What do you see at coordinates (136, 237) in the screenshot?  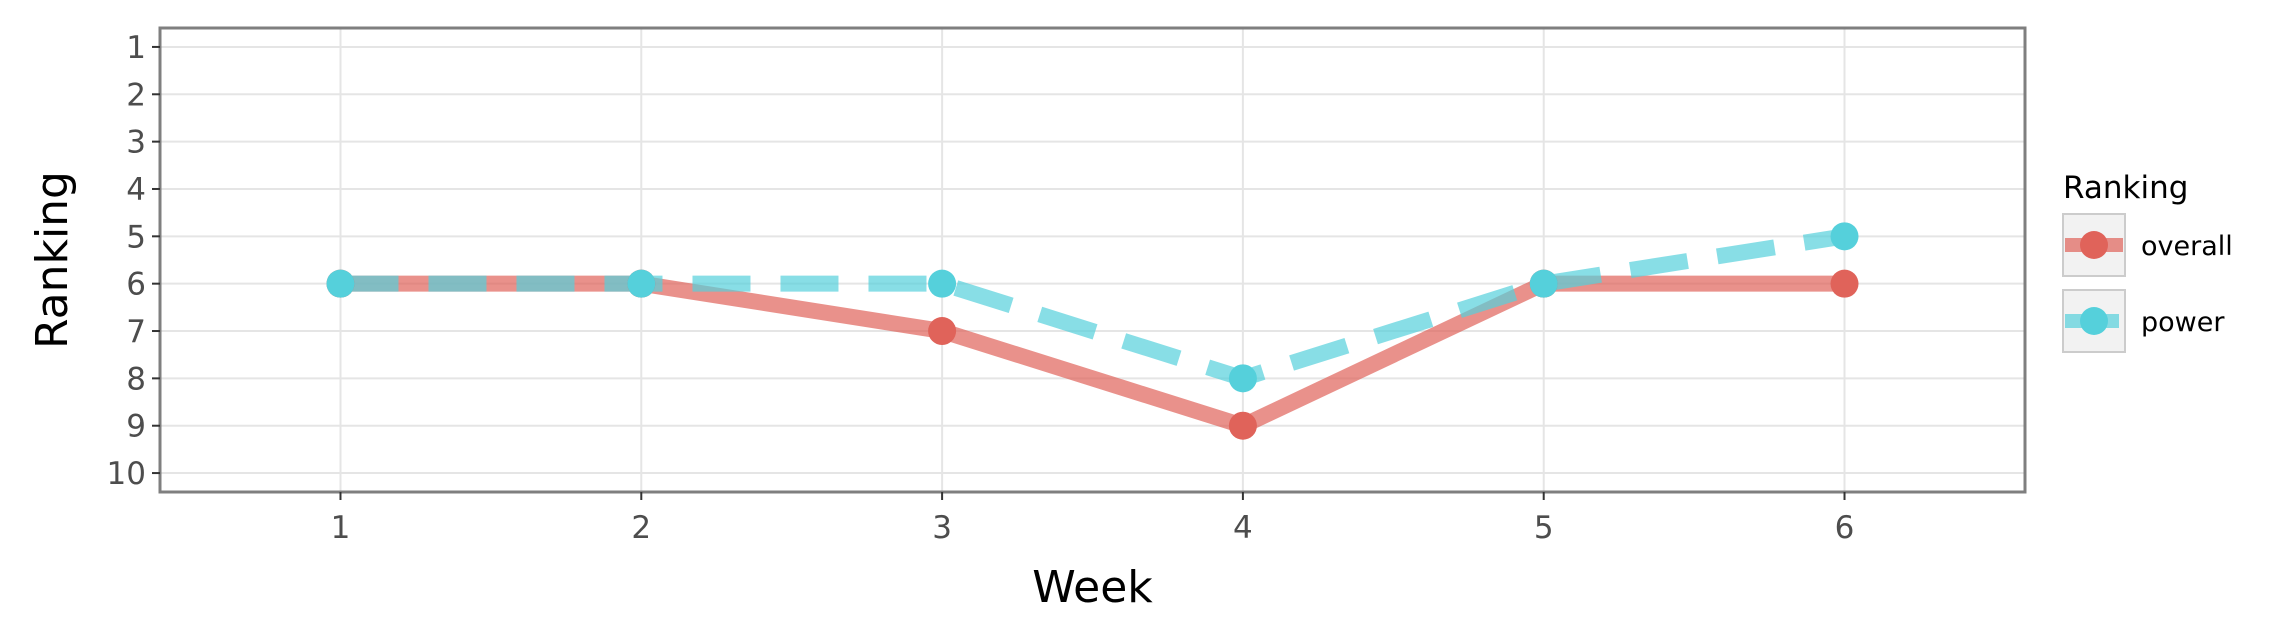 I see `y-tick-label: 5` at bounding box center [136, 237].